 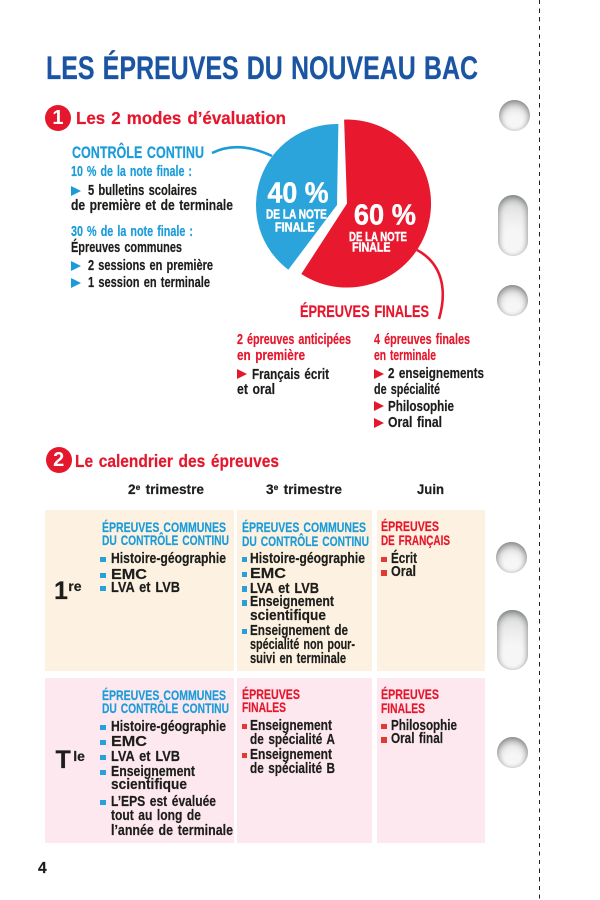 What do you see at coordinates (298, 193) in the screenshot?
I see `svg-text: 40 %` at bounding box center [298, 193].